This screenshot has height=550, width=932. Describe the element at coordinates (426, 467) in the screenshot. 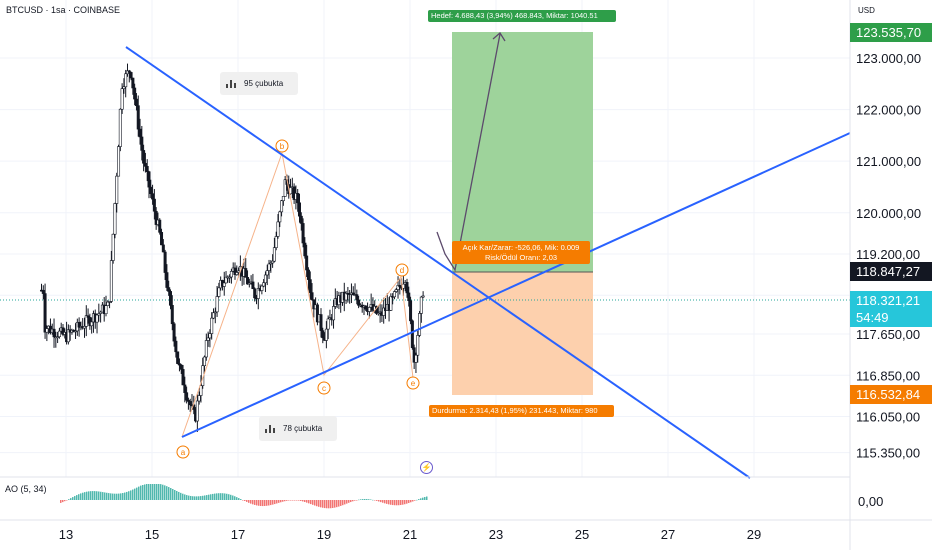

I see `lightning-icon: ⚡` at that location.